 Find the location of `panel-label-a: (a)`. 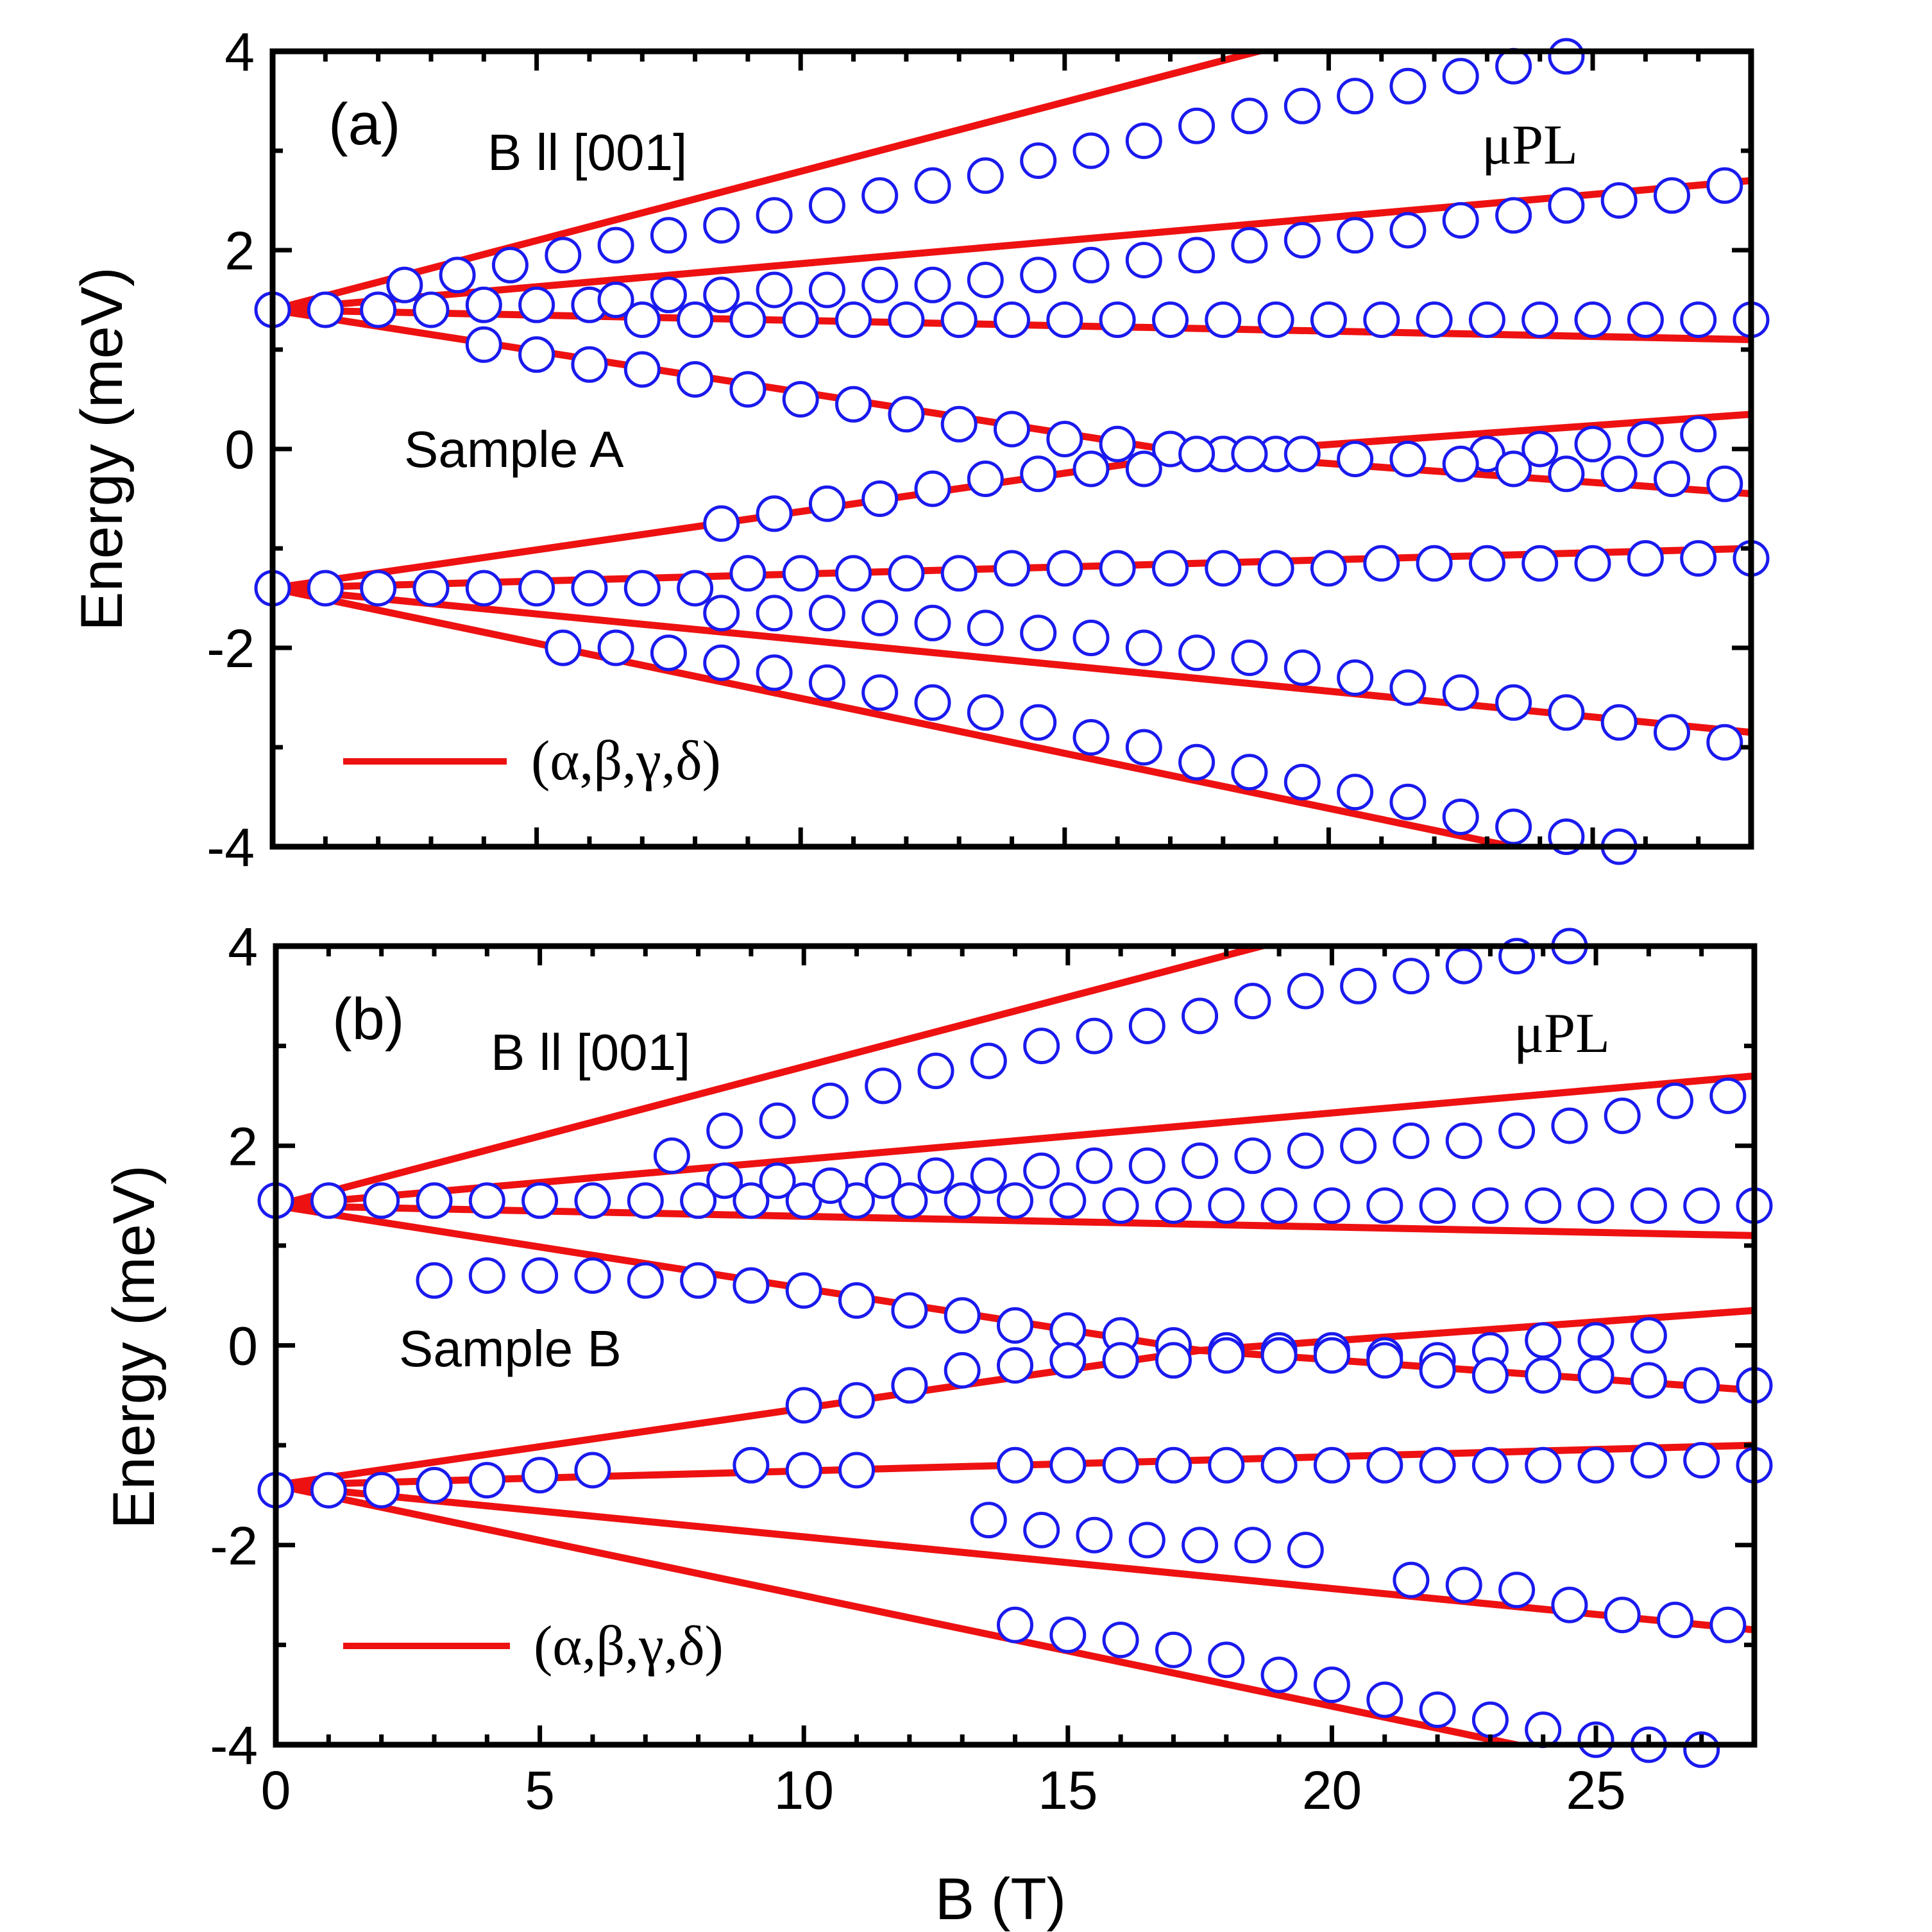

panel-label-a: (a) is located at coordinates (364, 124).